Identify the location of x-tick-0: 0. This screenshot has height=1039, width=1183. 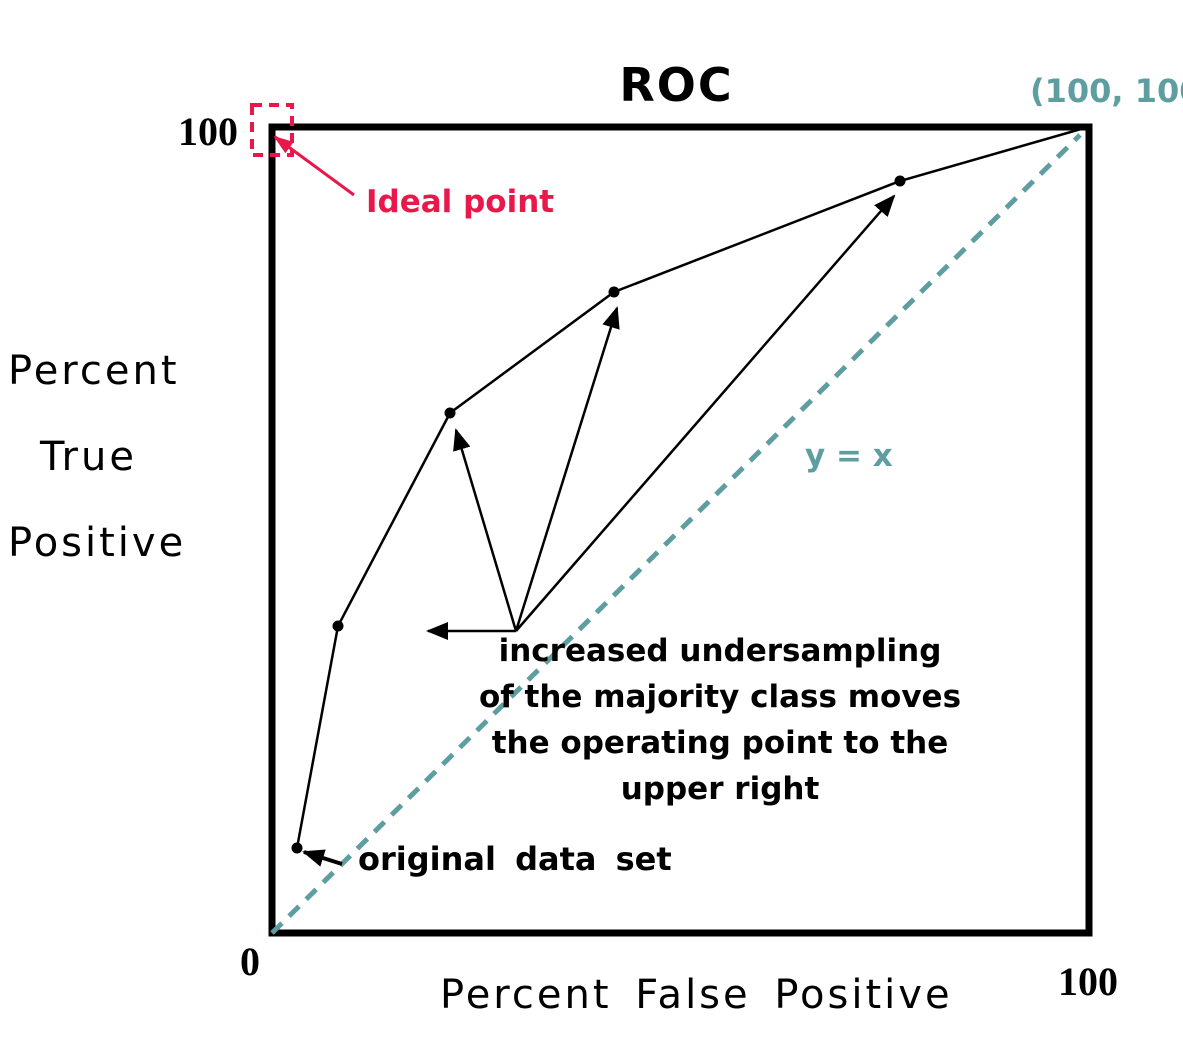
(250, 961).